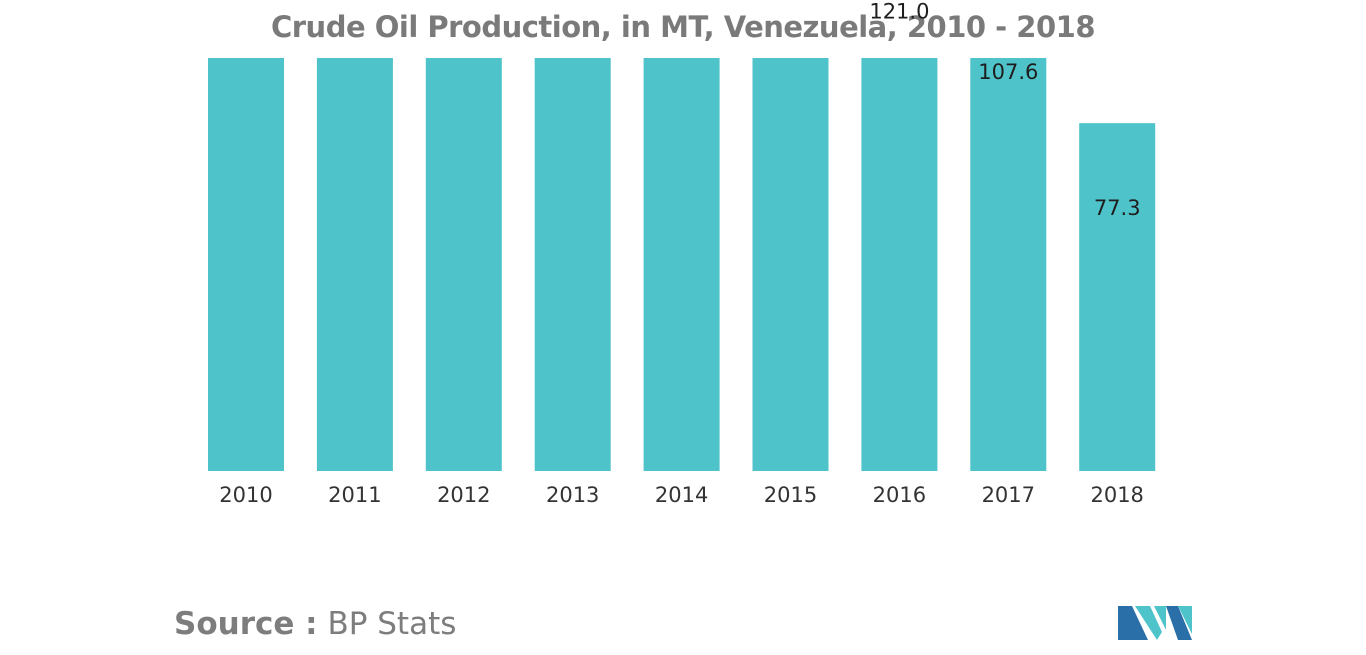 The width and height of the screenshot is (1366, 655). Describe the element at coordinates (246, 624) in the screenshot. I see `source-label: Source :` at that location.